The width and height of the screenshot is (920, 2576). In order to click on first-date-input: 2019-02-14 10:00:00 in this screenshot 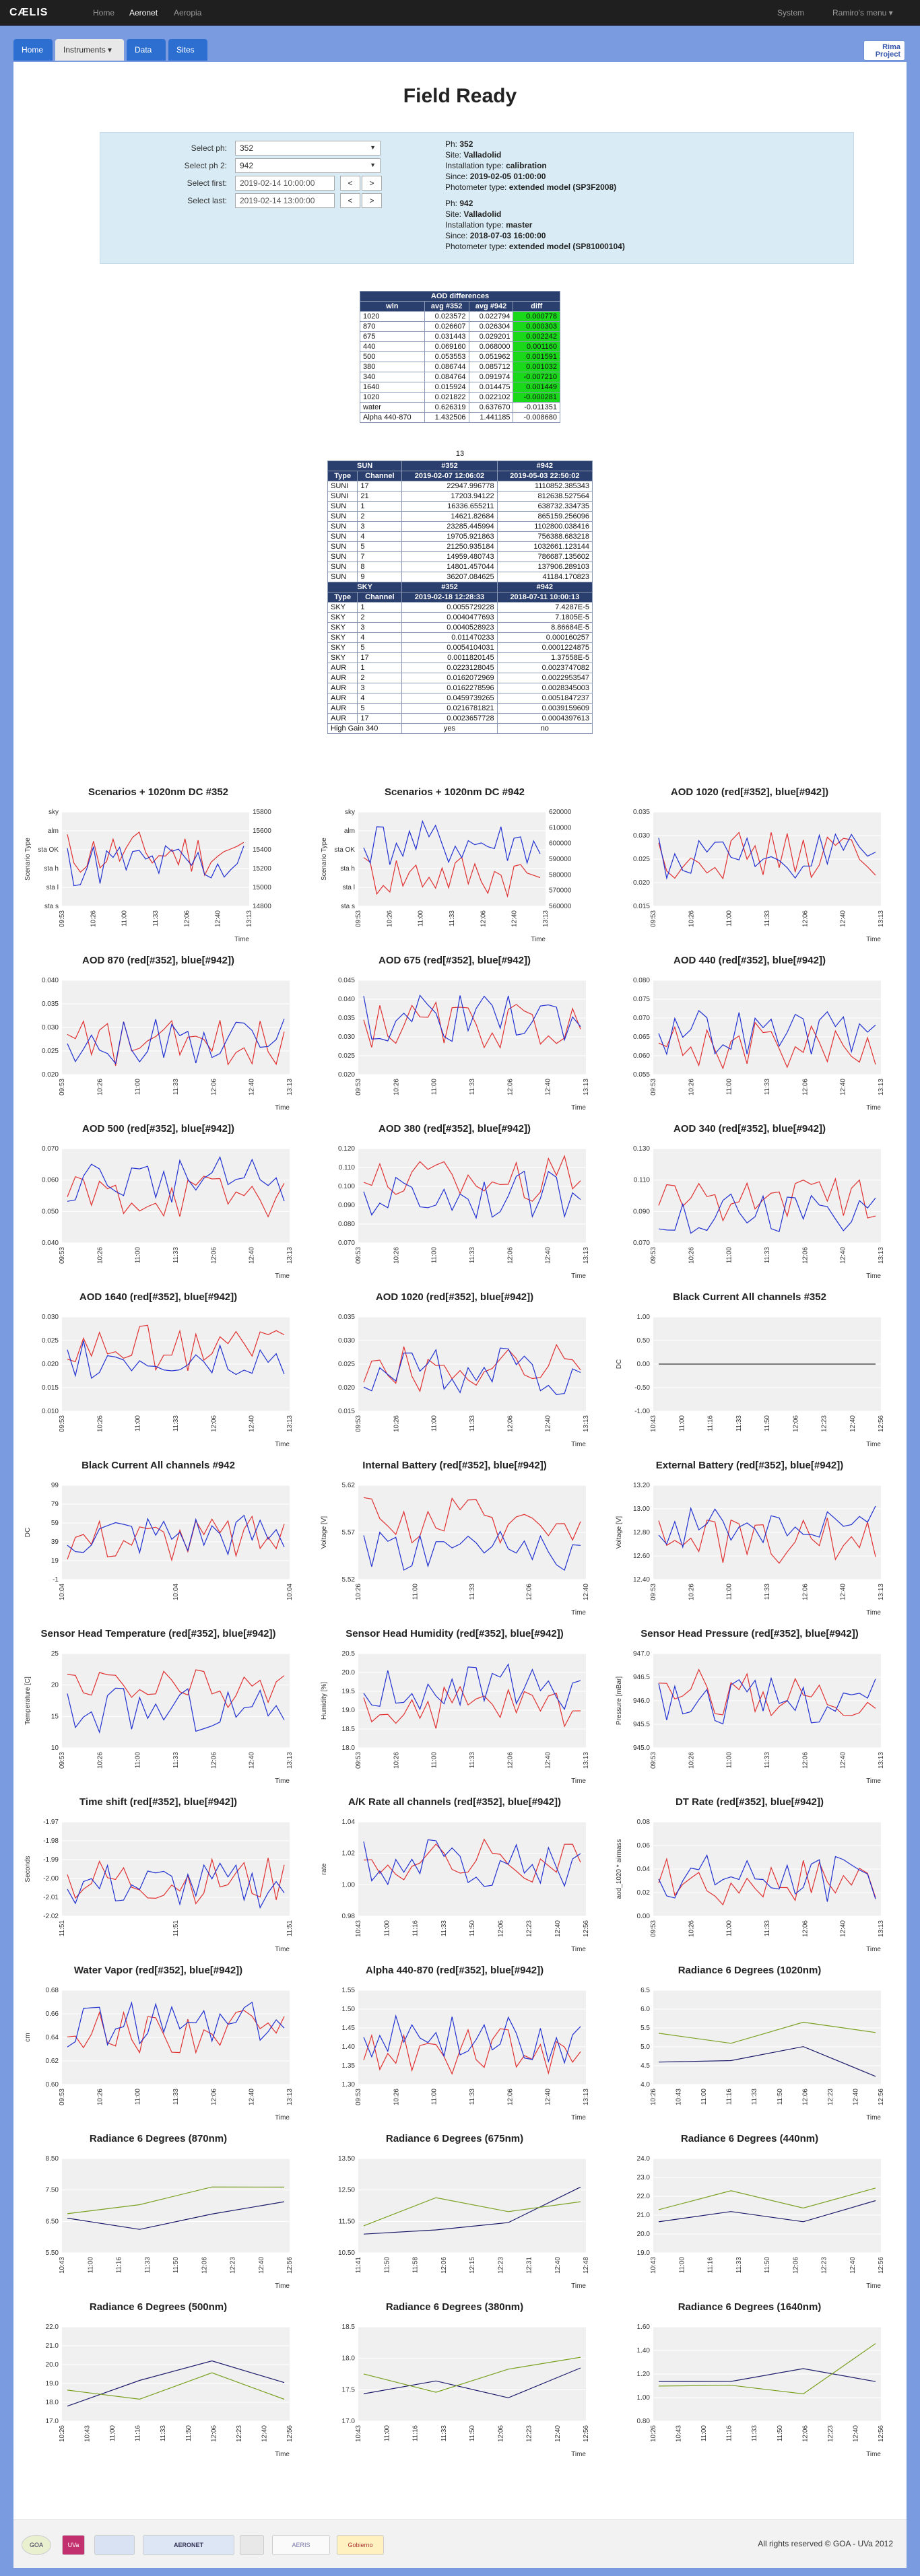, I will do `click(285, 183)`.